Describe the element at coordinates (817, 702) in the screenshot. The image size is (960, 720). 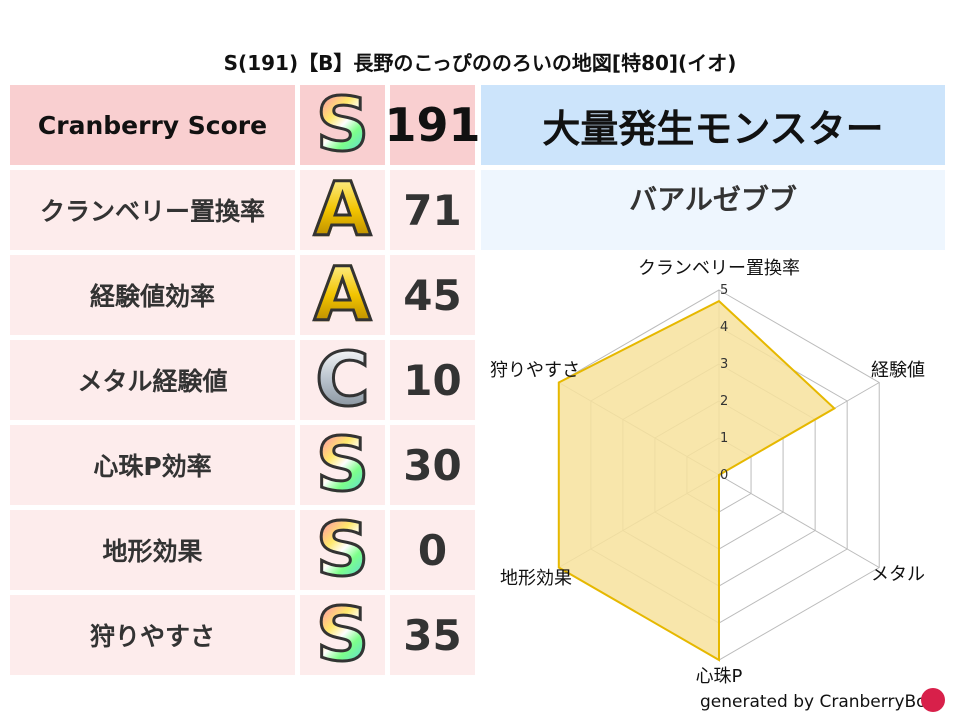
I see `footer-credit: generated by CranberryBot` at that location.